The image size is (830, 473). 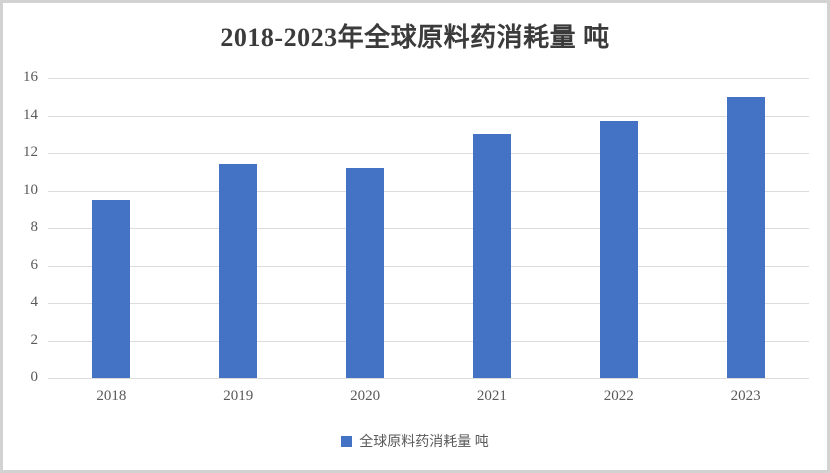 What do you see at coordinates (745, 396) in the screenshot?
I see `x-tick-label-2023: 2023` at bounding box center [745, 396].